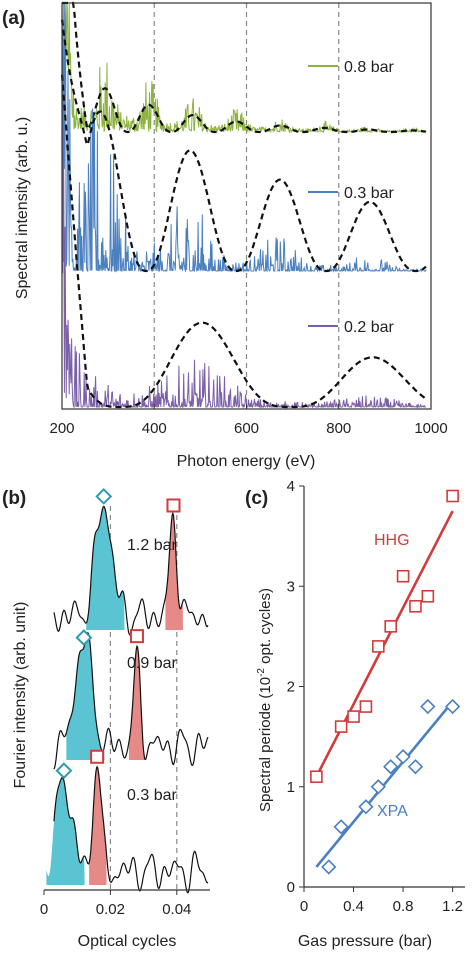  Describe the element at coordinates (152, 545) in the screenshot. I see `panel-b-trace-label-0: 1.2 bar` at that location.